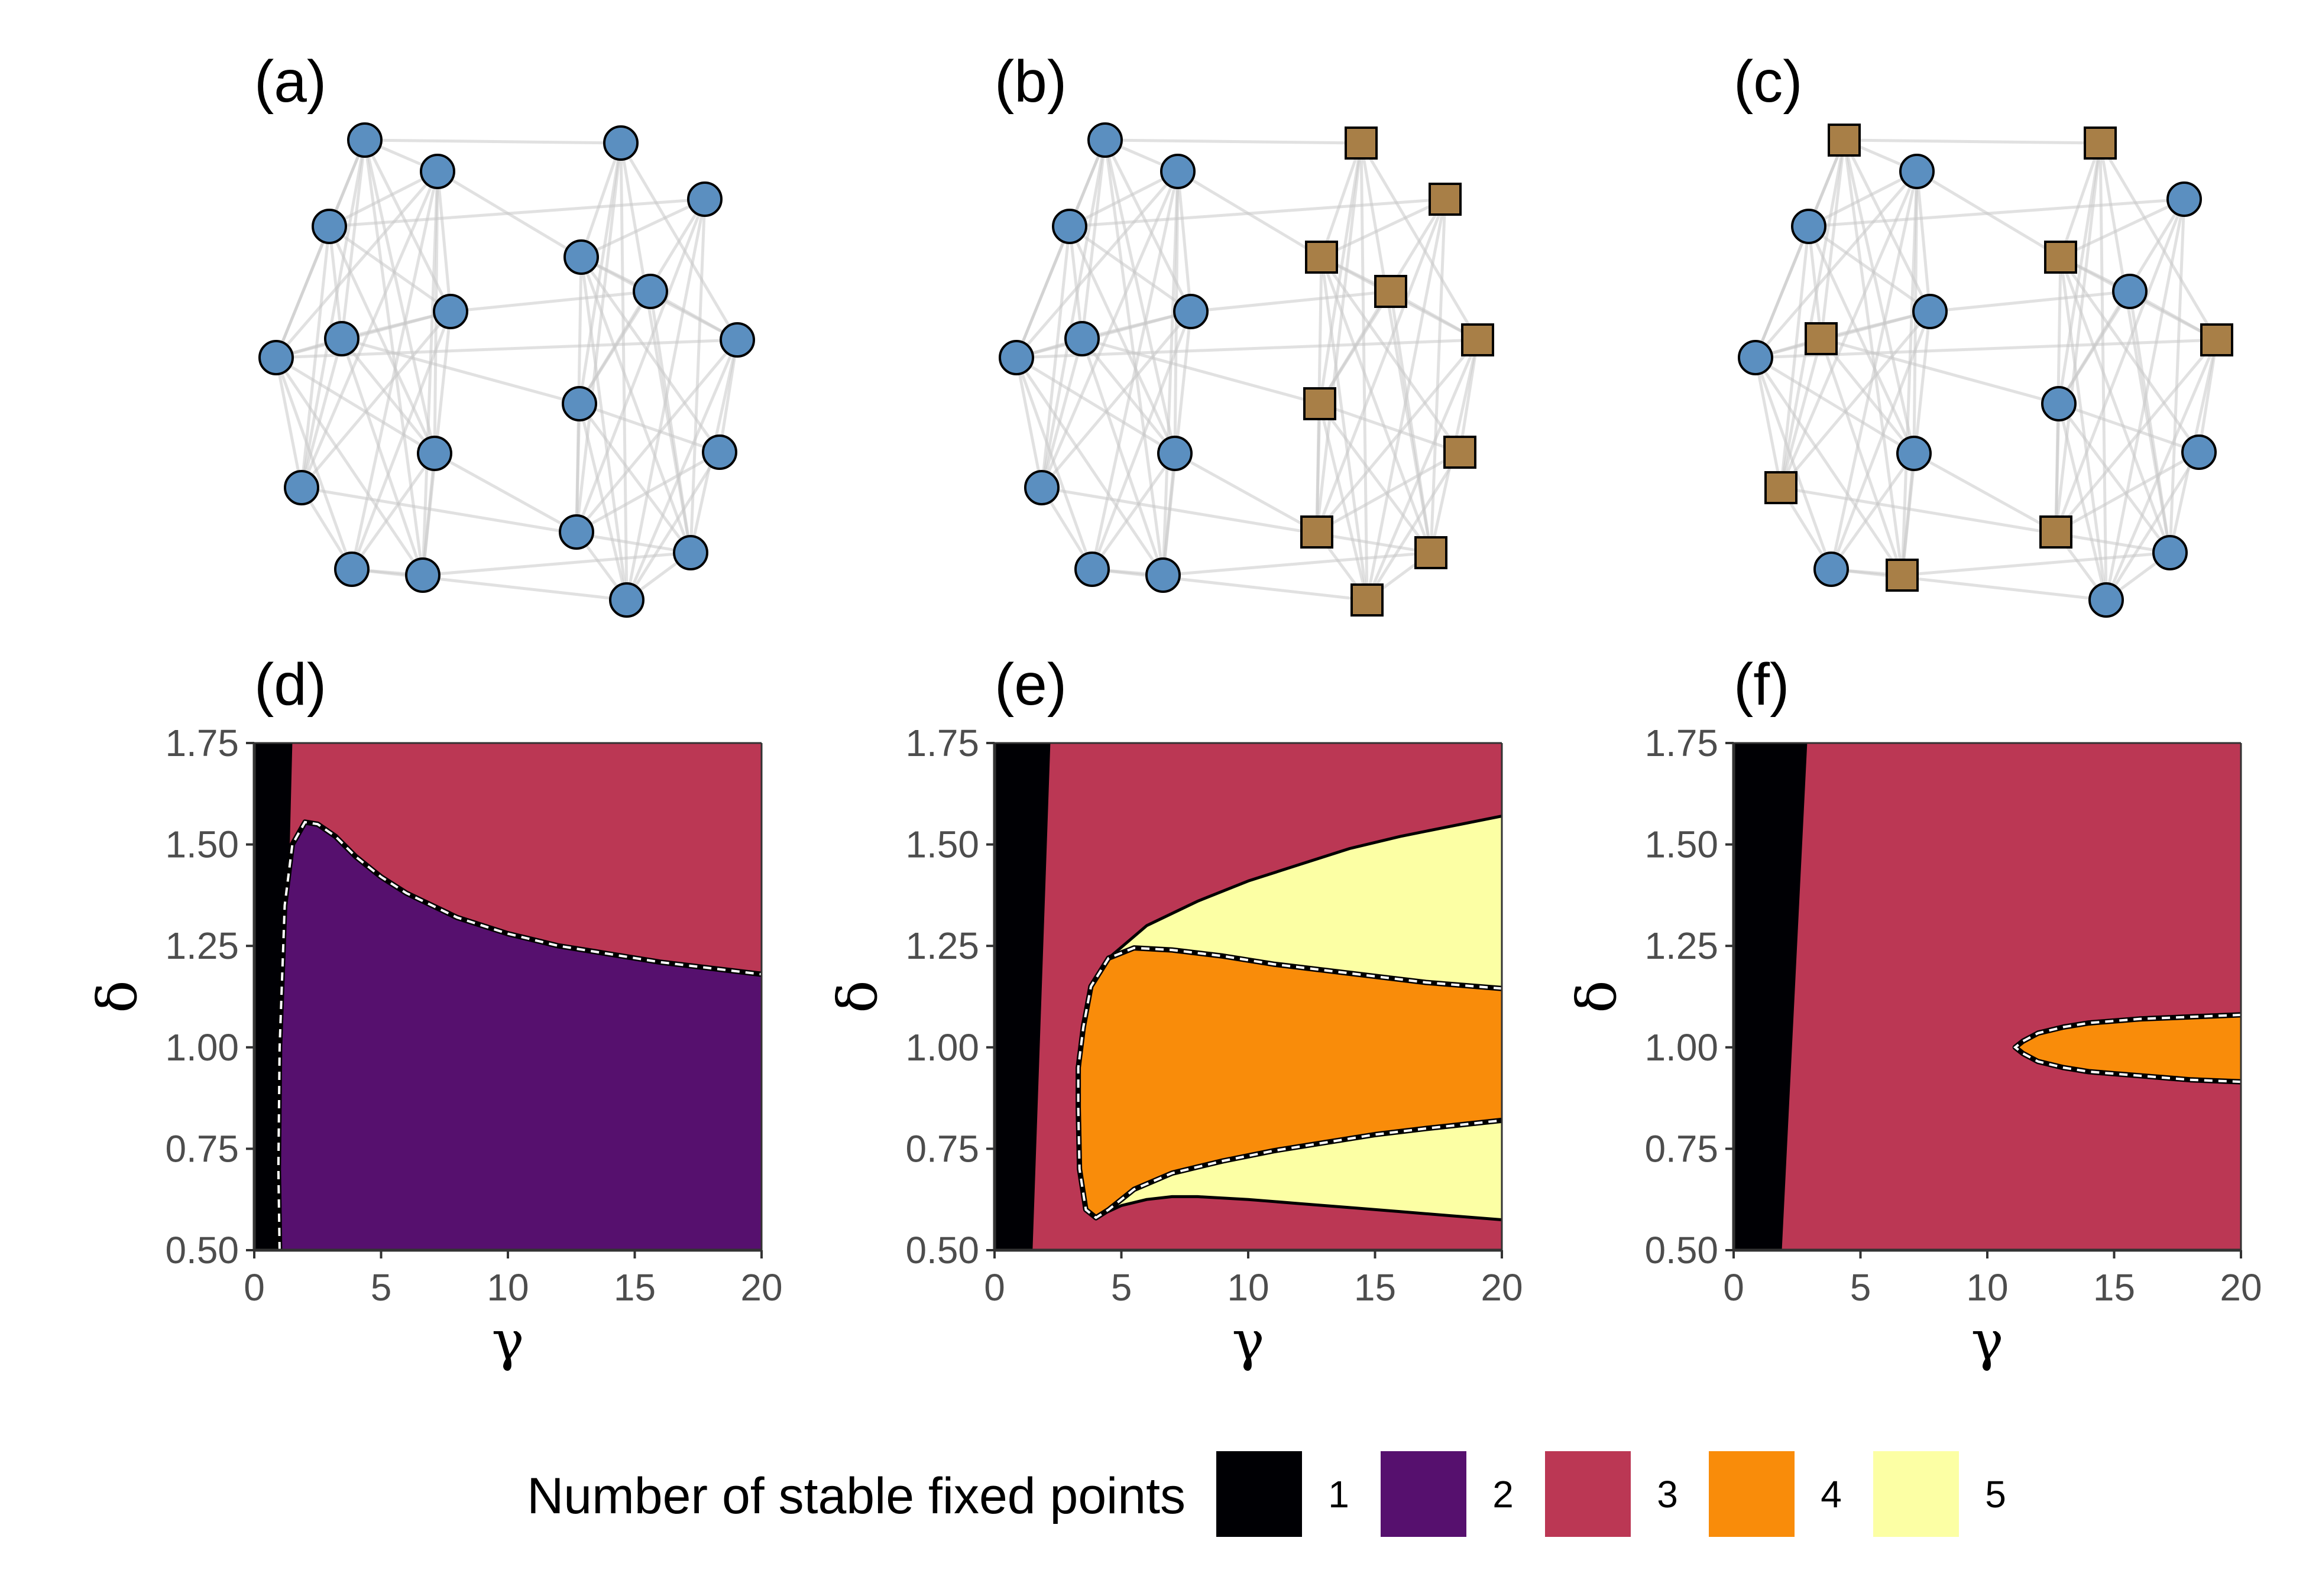  Describe the element at coordinates (508, 1341) in the screenshot. I see `x-axis-title: γ` at that location.